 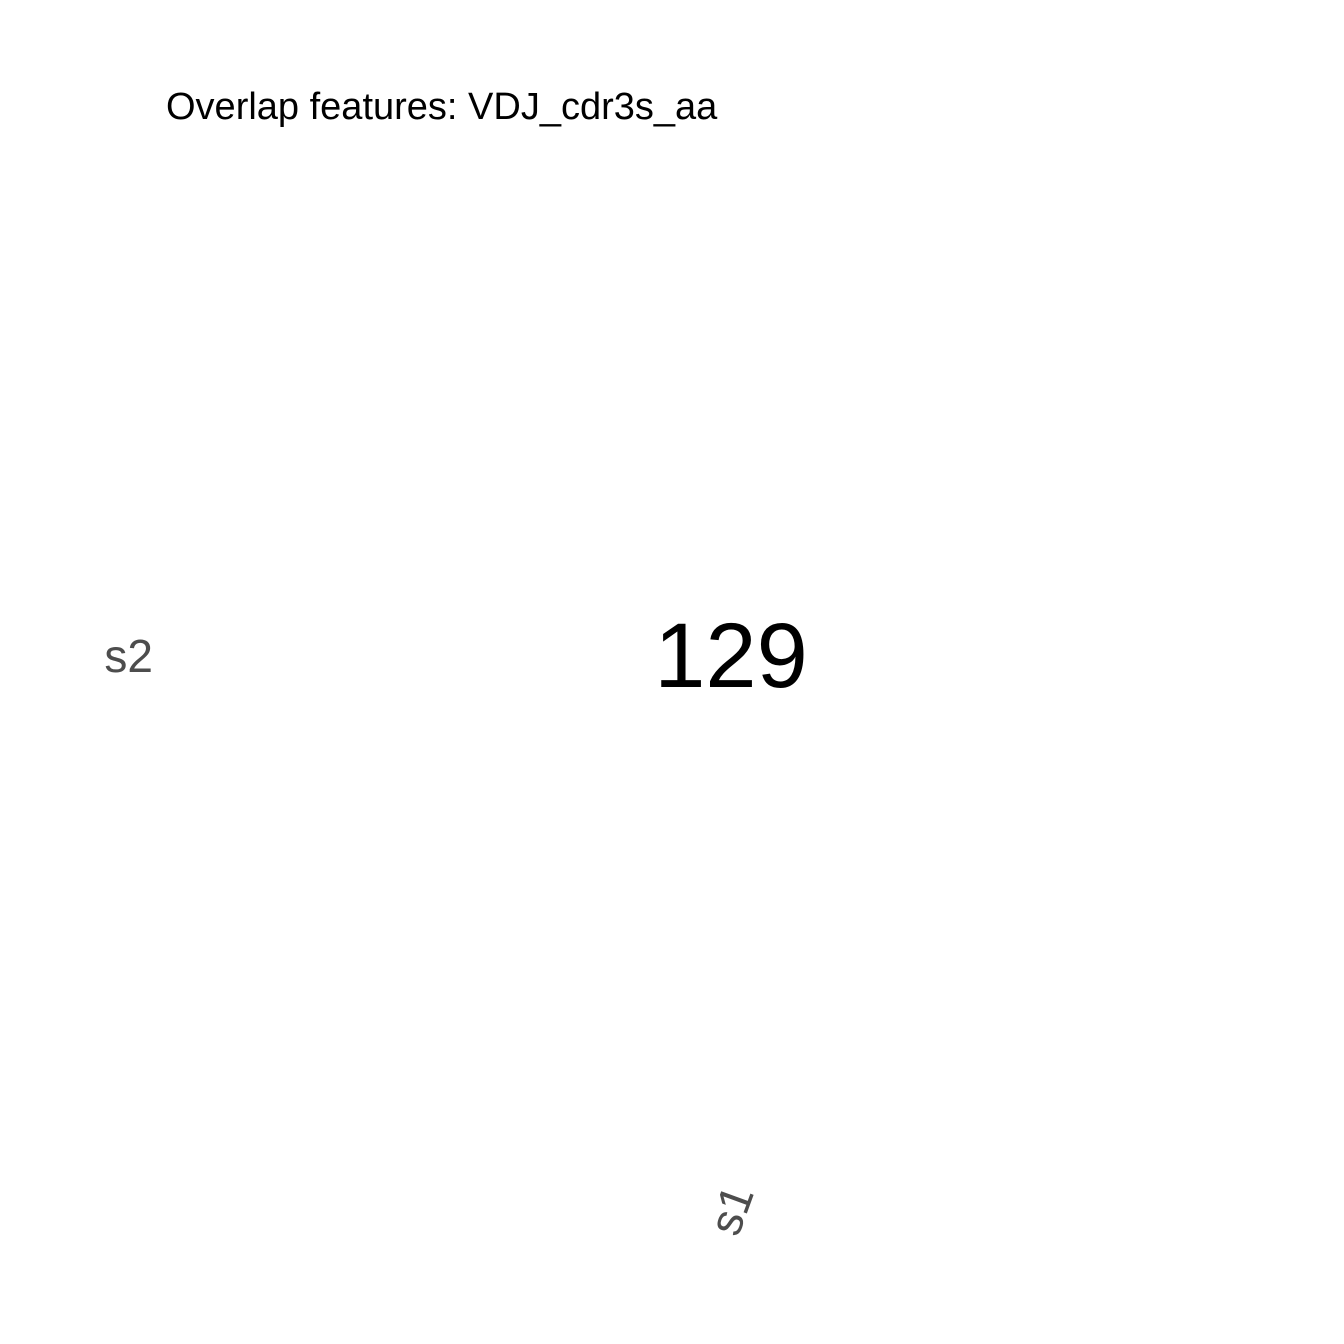 I want to click on y-axis-ticks: s2, so click(x=128, y=656).